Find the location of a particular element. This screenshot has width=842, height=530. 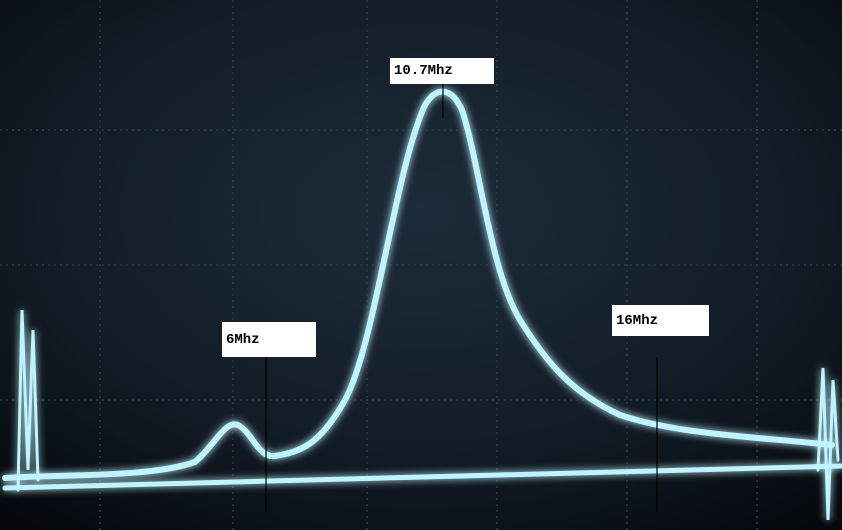

center-label: 10.7Mhz is located at coordinates (442, 71).